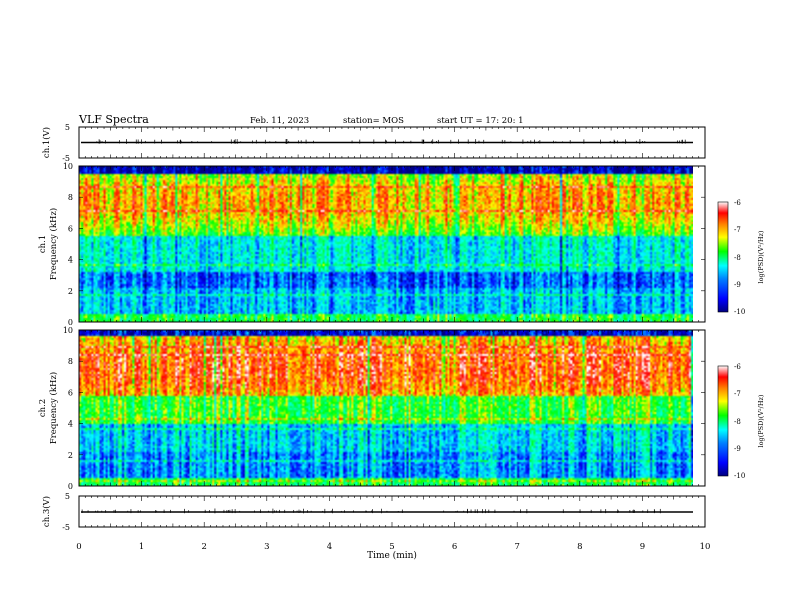  Describe the element at coordinates (737, 203) in the screenshot. I see `ch1-colorbar-tick-m6: -6` at that location.